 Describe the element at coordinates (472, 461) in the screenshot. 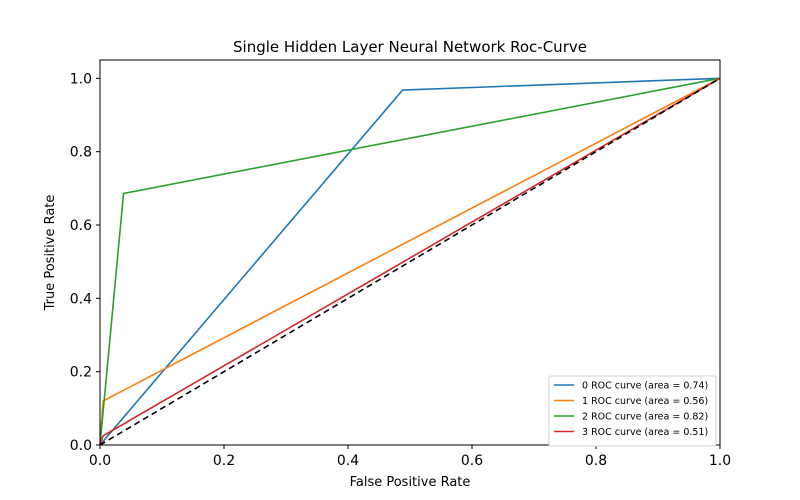

I see `x-tick-label: 0.6` at that location.